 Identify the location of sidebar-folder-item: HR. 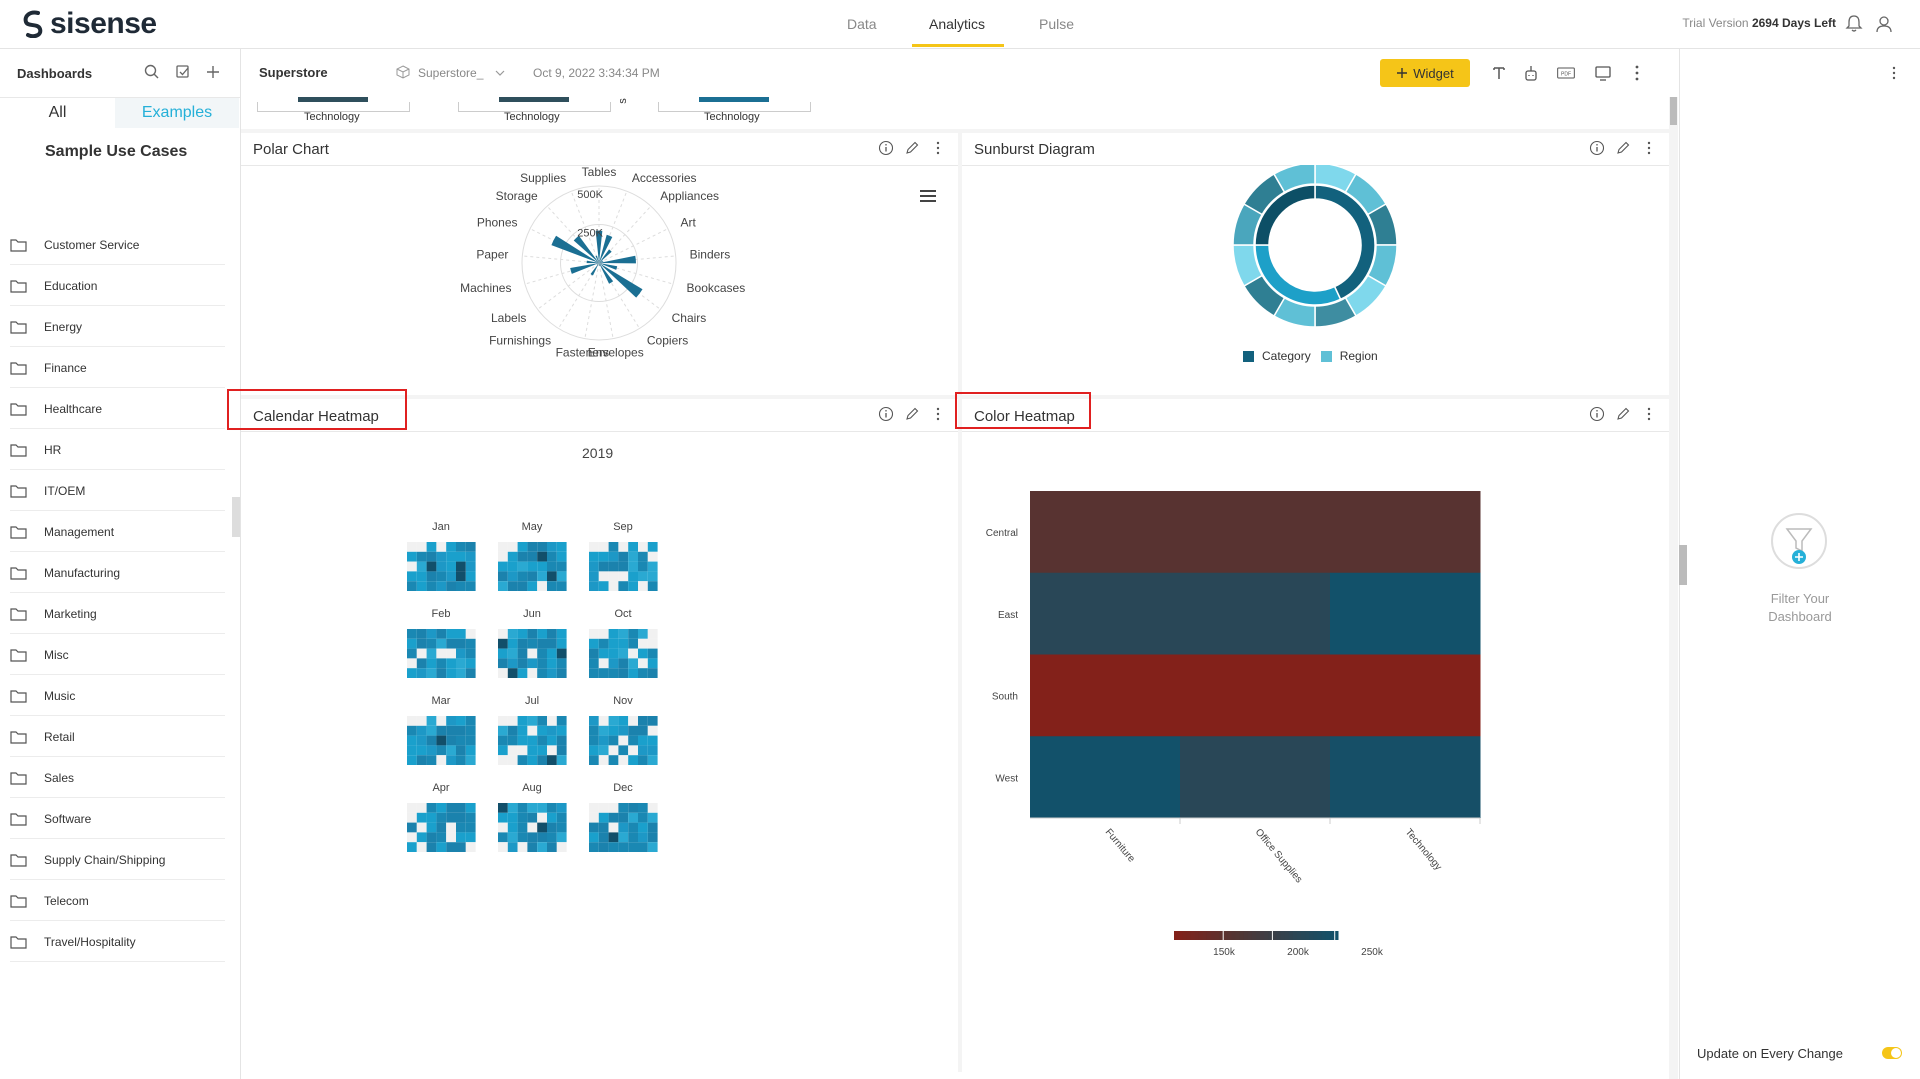
(117, 450).